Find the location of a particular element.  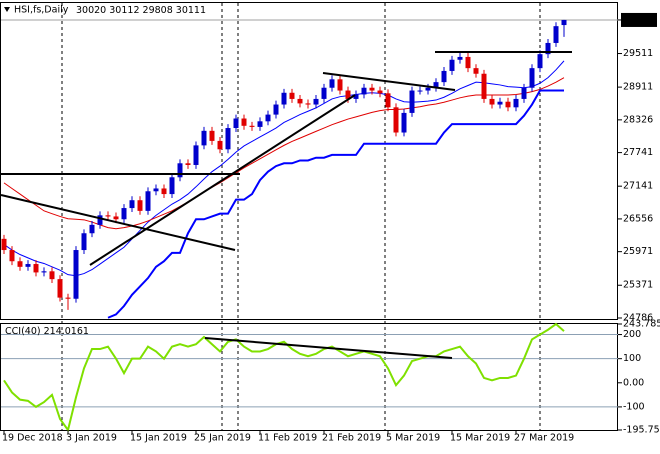

x-tick-label: 19 Dec 2018 is located at coordinates (32, 438).